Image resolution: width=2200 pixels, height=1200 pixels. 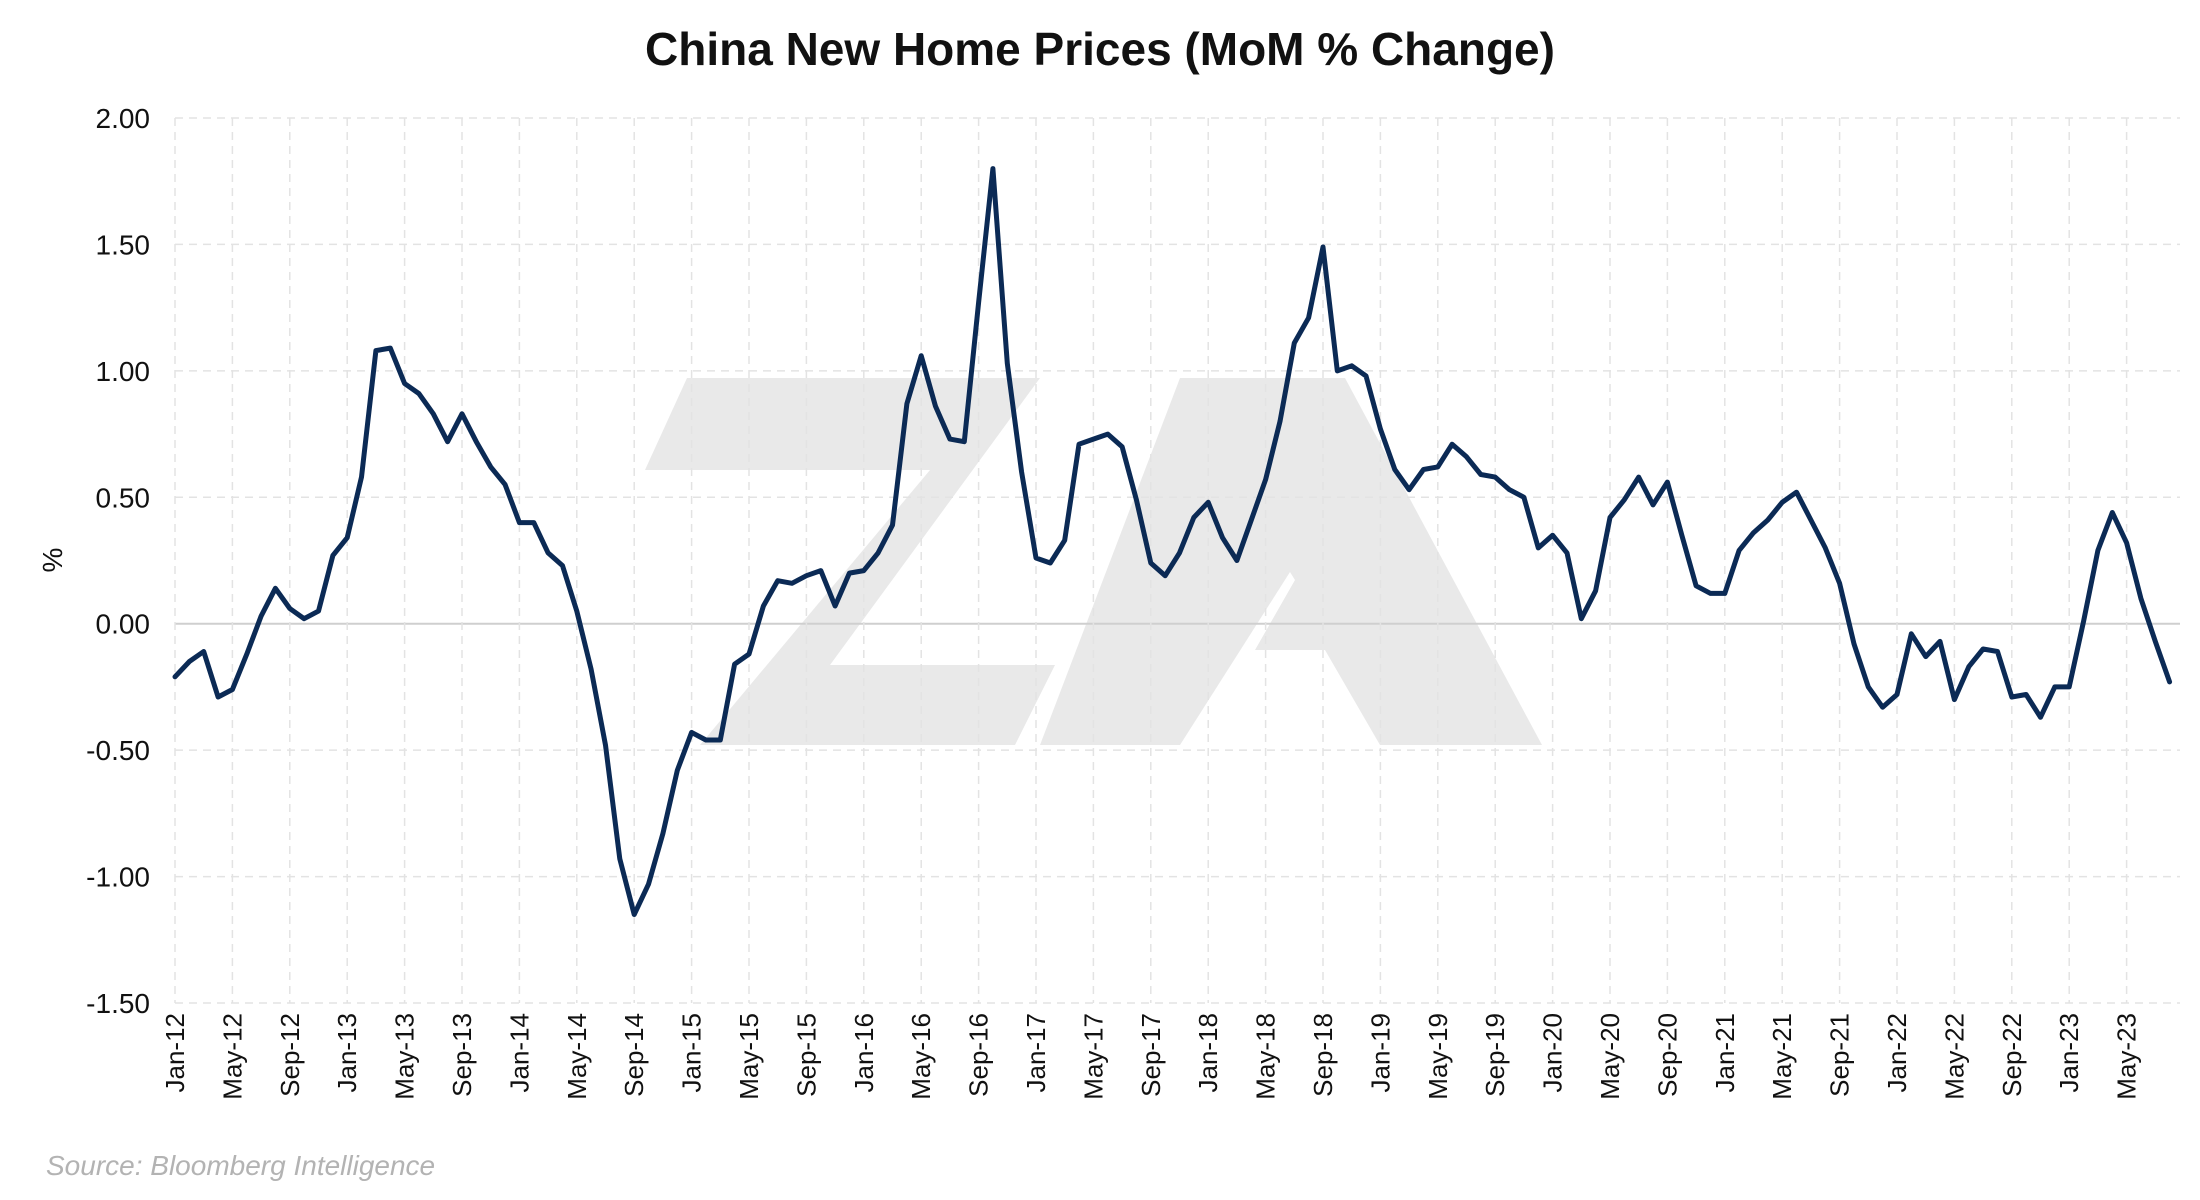 What do you see at coordinates (118, 1003) in the screenshot?
I see `y-tick-label: -1.50` at bounding box center [118, 1003].